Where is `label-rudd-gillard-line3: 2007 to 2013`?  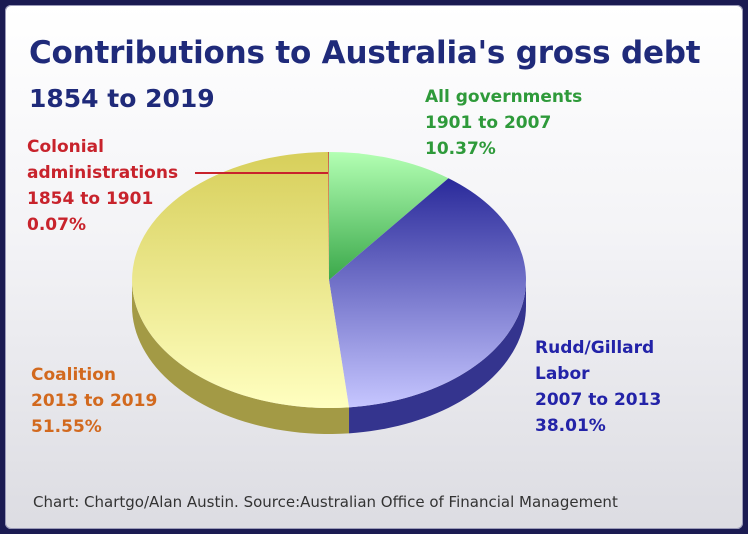 label-rudd-gillard-line3: 2007 to 2013 is located at coordinates (598, 400).